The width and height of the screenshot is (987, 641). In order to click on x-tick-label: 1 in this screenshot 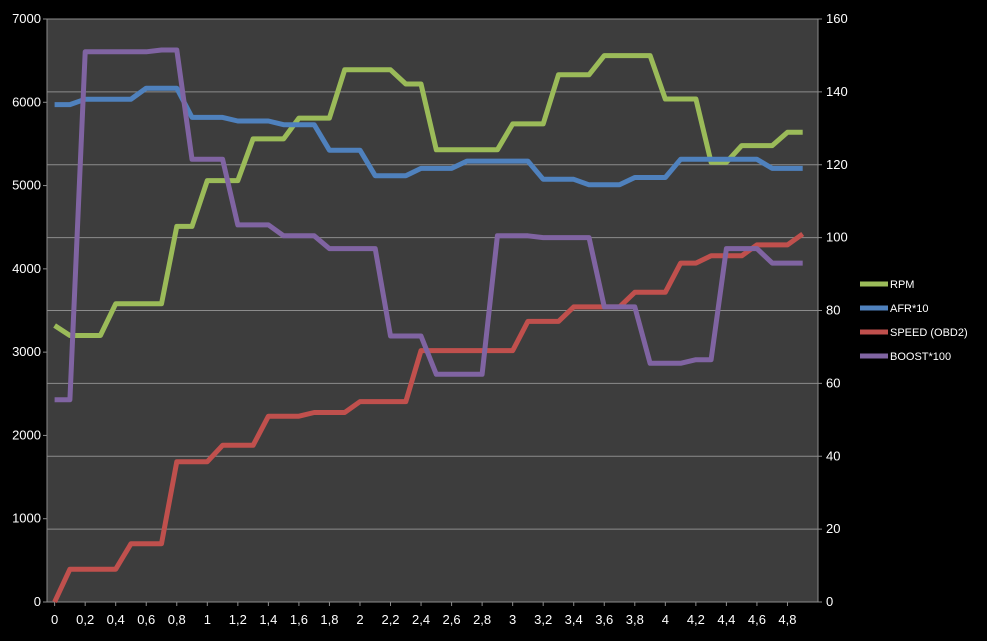, I will do `click(207, 619)`.